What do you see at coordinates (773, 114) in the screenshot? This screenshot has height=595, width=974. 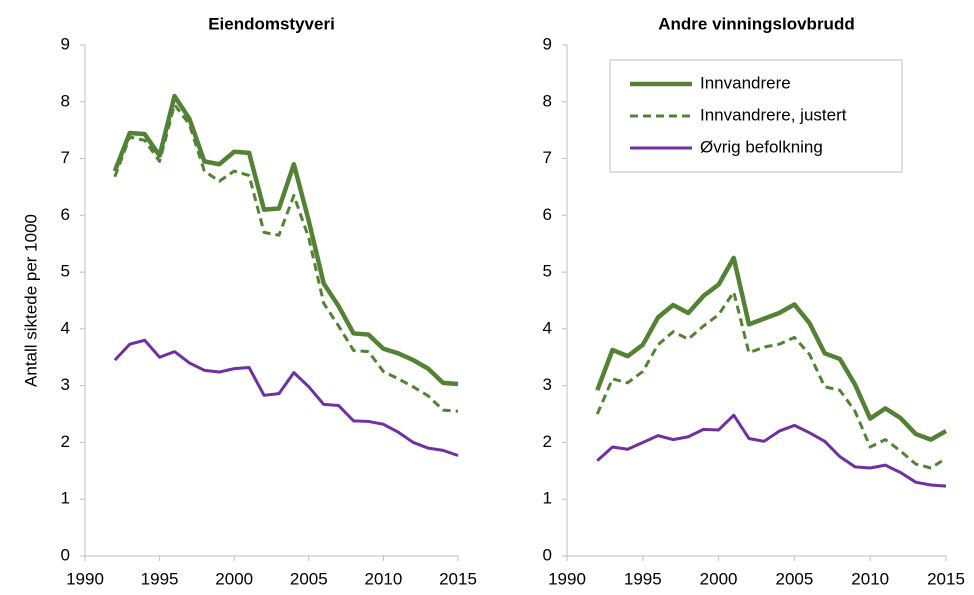 I see `legend-label: Innvandrere, justert` at bounding box center [773, 114].